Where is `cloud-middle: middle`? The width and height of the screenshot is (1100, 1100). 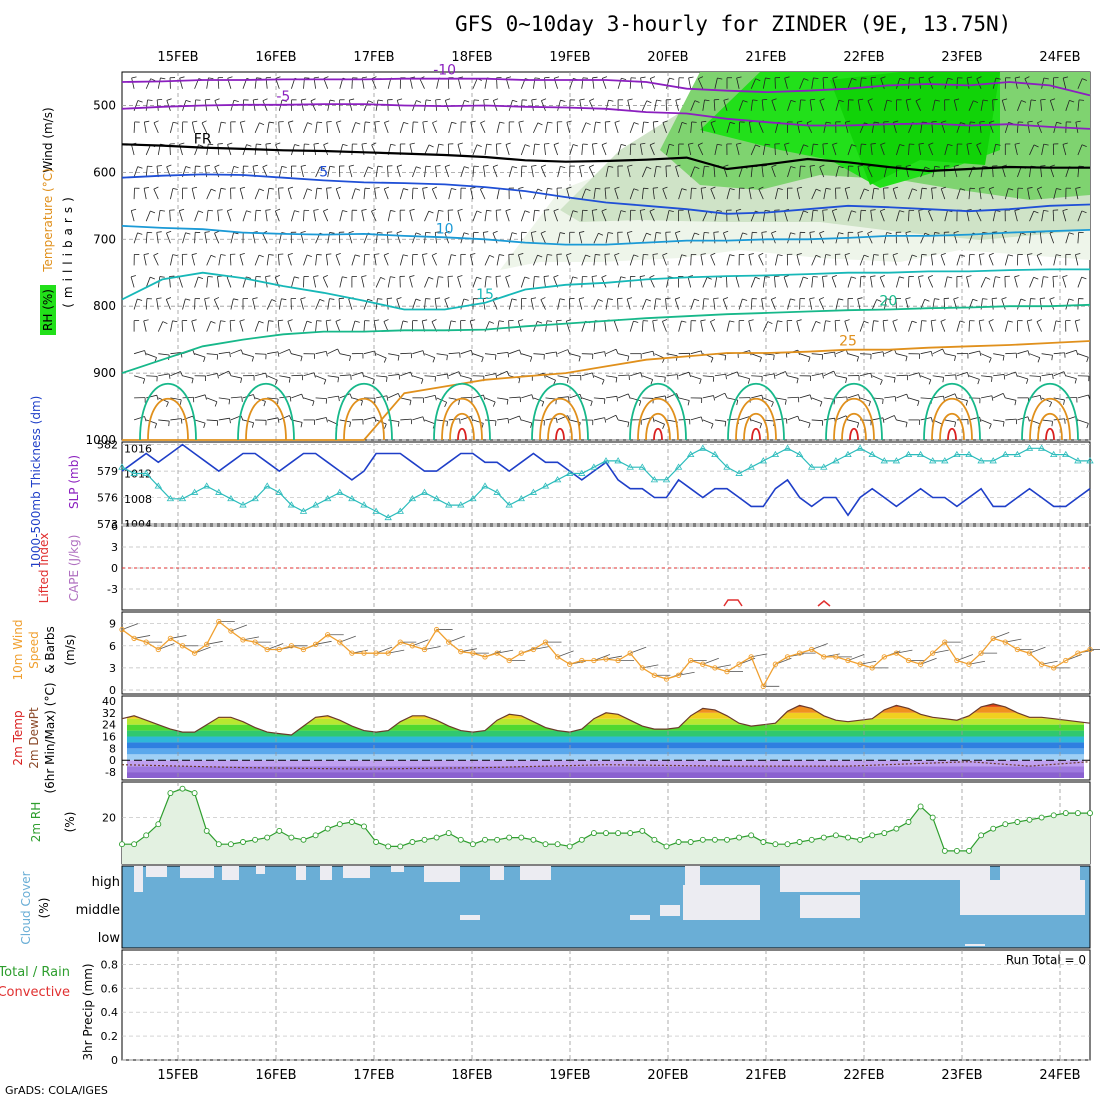 cloud-middle: middle is located at coordinates (98, 910).